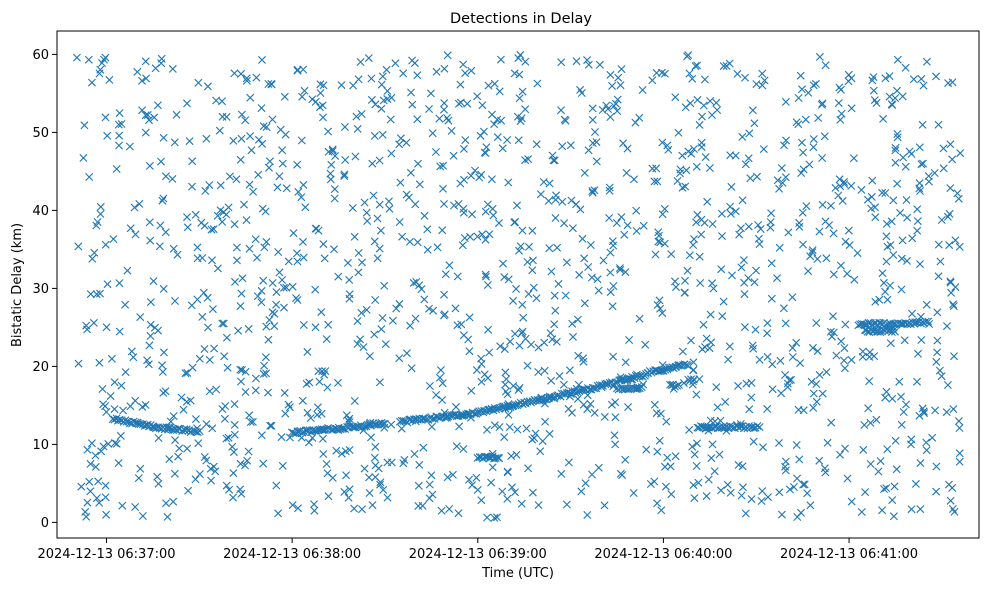 This screenshot has height=590, width=989. I want to click on x-tick-label: 2024-12-13 06:38:00, so click(292, 554).